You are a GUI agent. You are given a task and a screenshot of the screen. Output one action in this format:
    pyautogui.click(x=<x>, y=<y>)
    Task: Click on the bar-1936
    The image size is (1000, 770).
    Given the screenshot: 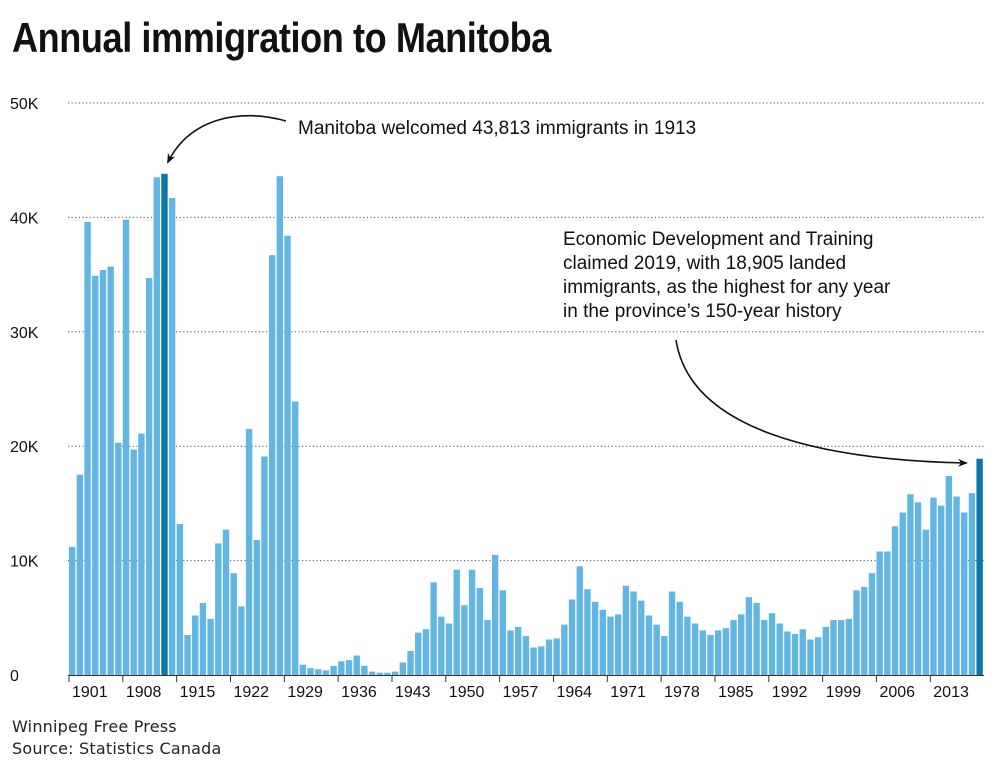 What is the action you would take?
    pyautogui.click(x=341, y=668)
    